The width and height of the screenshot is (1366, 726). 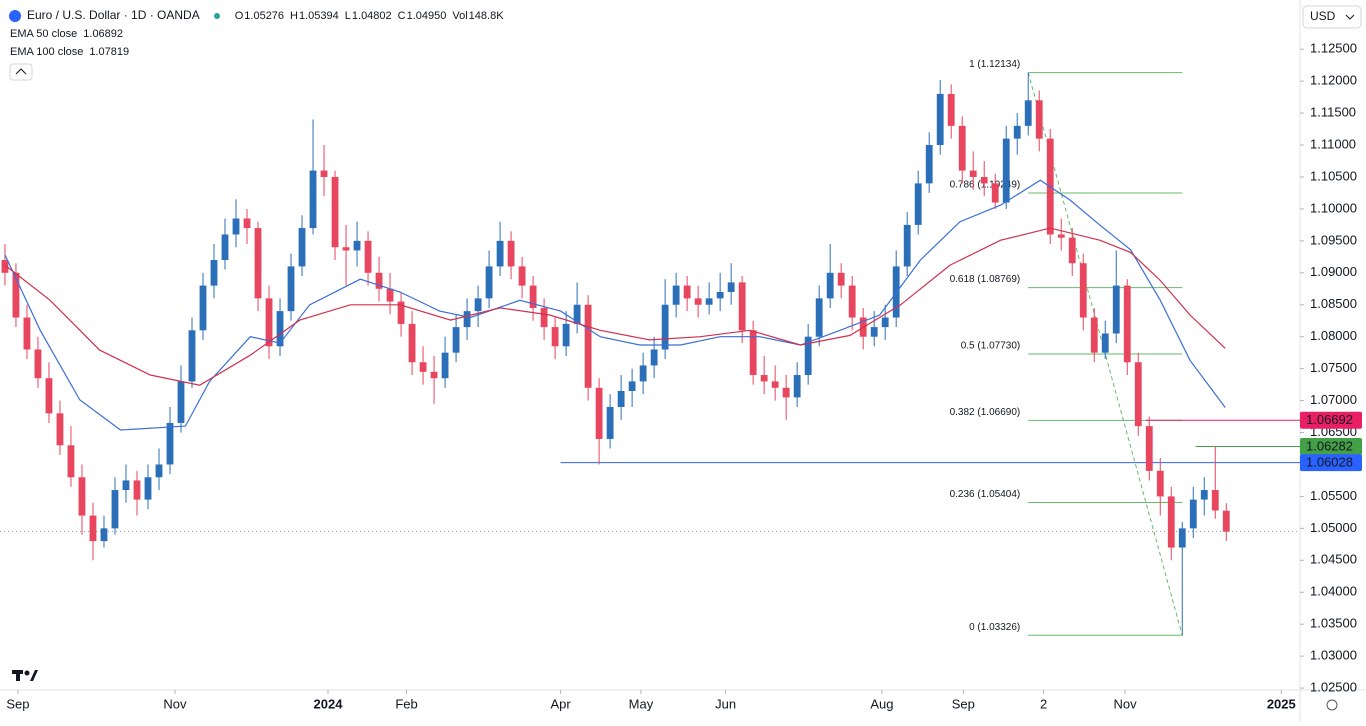 What do you see at coordinates (264, 16) in the screenshot?
I see `ohlc-value: 1.05276` at bounding box center [264, 16].